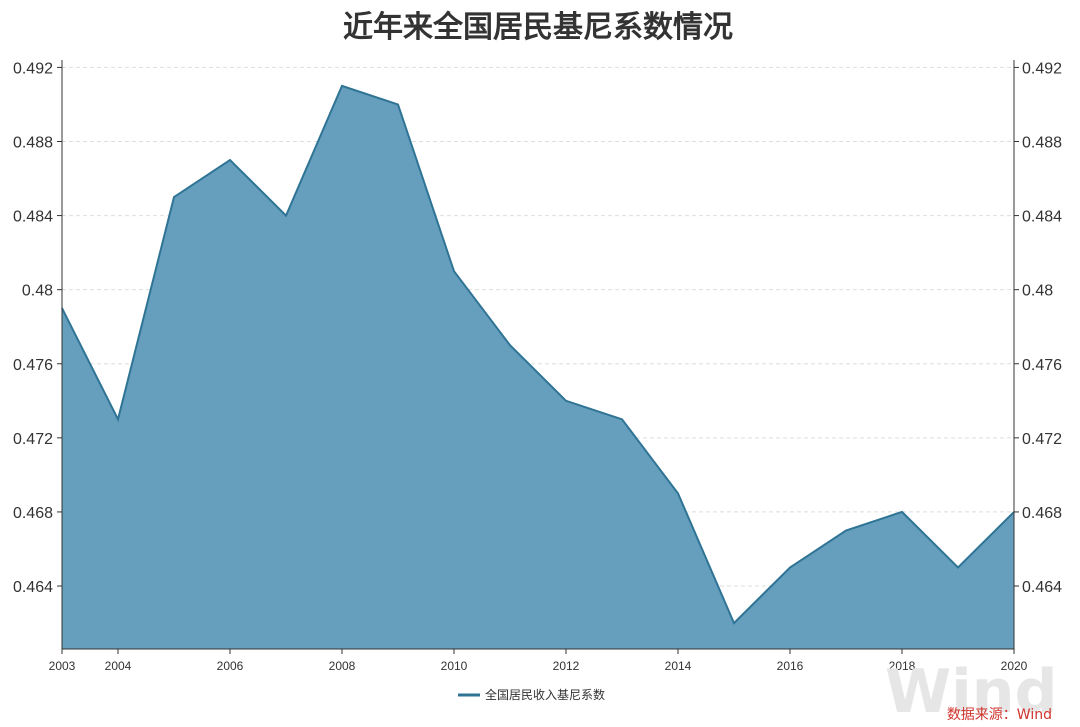 The image size is (1080, 727). Describe the element at coordinates (454, 666) in the screenshot. I see `x-tick-label: 2010` at that location.